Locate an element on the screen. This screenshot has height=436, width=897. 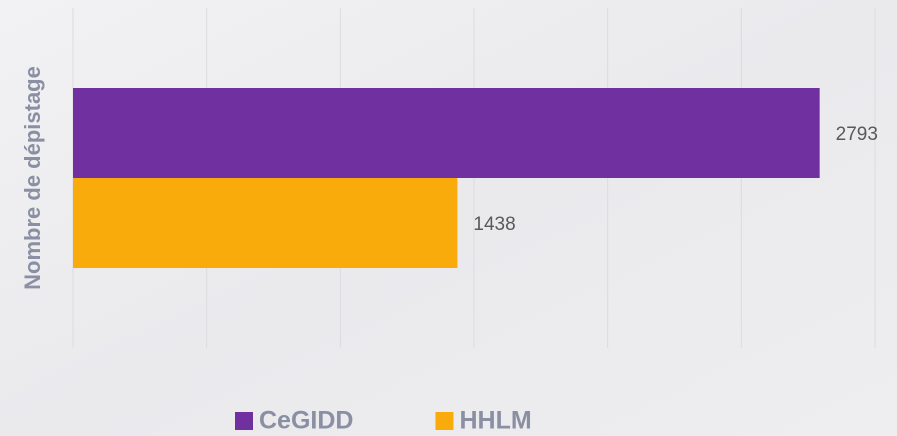
y-axis-label: Nombre de dépistage is located at coordinates (32, 178).